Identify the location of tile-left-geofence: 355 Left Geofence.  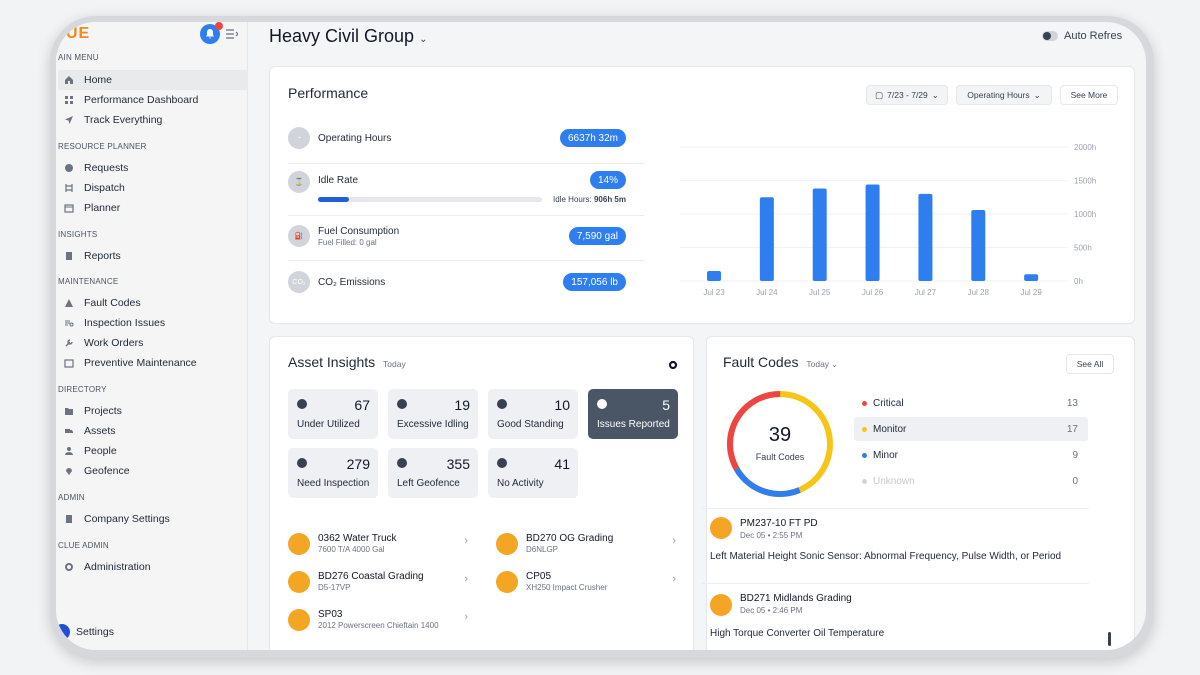
(433, 473).